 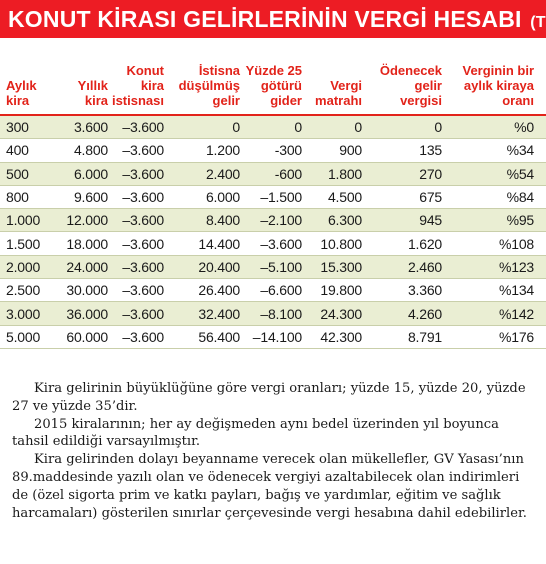 What do you see at coordinates (344, 197) in the screenshot?
I see `table-cell: 4.500` at bounding box center [344, 197].